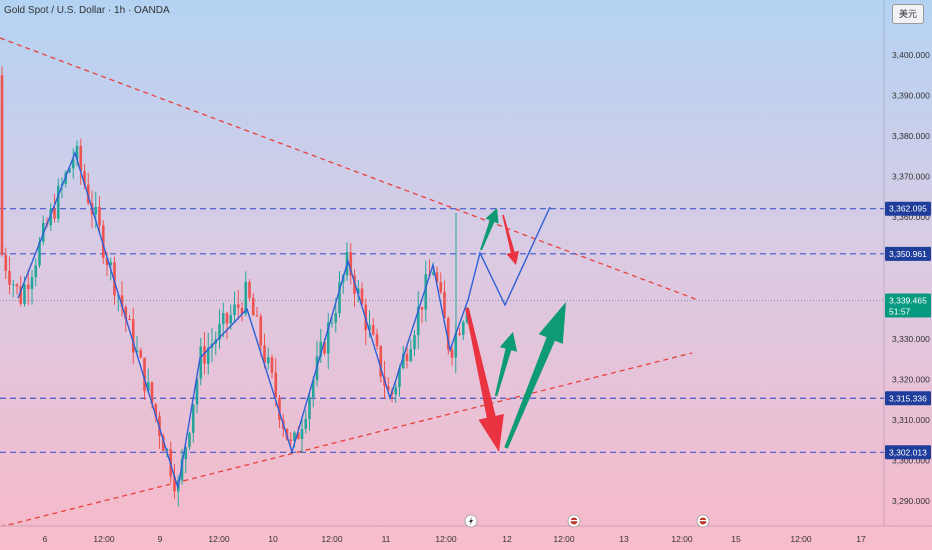  I want to click on time-axis-band, so click(466, 538).